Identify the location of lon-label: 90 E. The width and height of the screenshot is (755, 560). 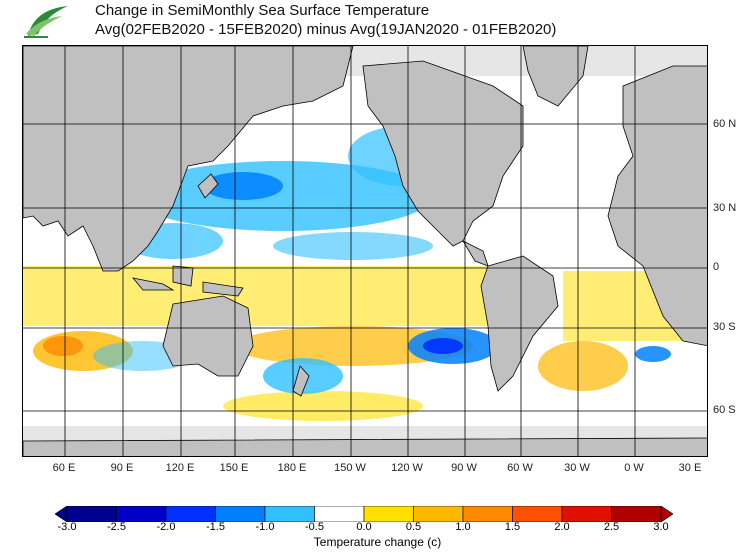
(122, 468).